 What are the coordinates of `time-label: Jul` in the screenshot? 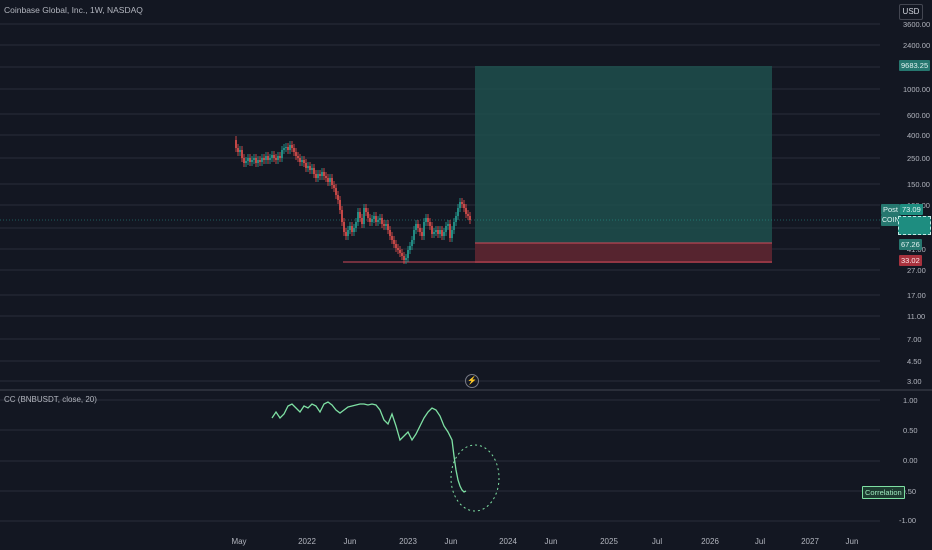 It's located at (657, 541).